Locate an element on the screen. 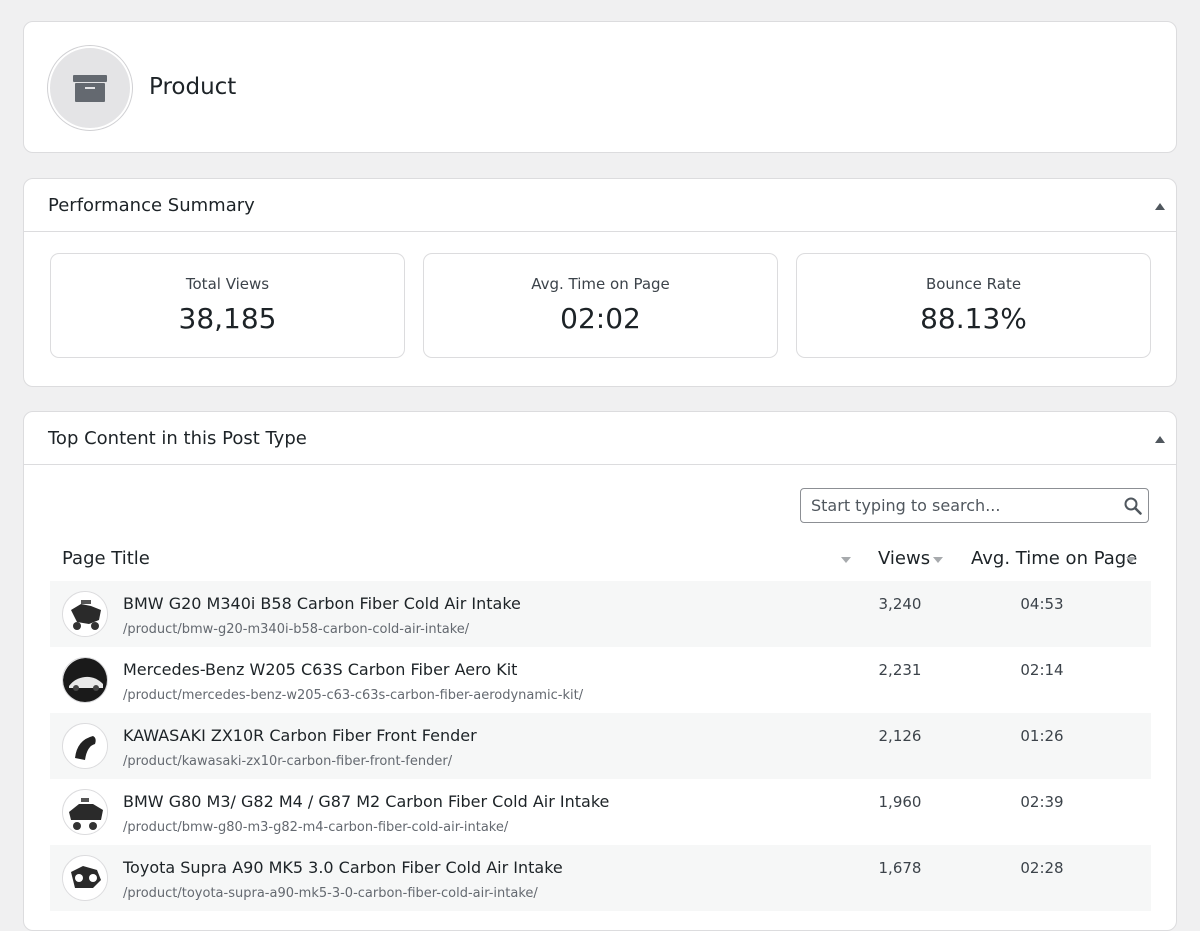 This screenshot has height=931, width=1200. column-header-views: Views is located at coordinates (904, 558).